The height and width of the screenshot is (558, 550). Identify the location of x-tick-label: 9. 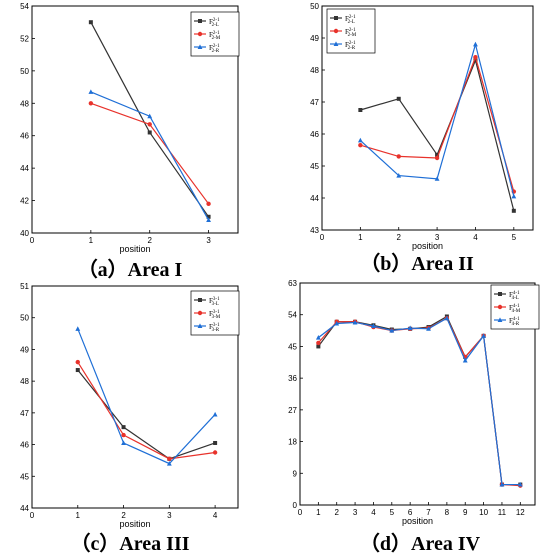
(465, 512).